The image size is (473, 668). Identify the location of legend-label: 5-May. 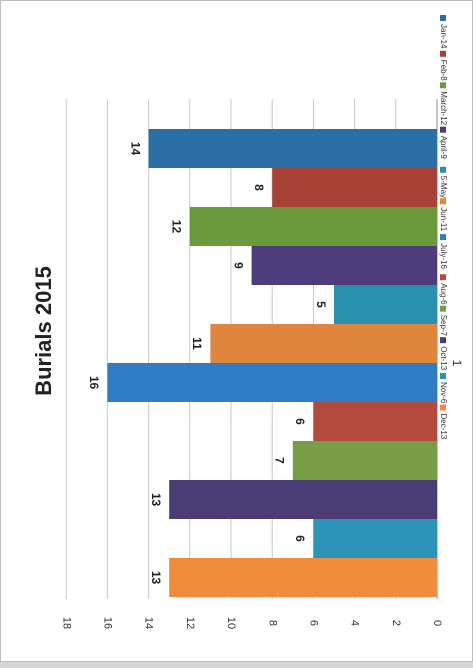
(443, 187).